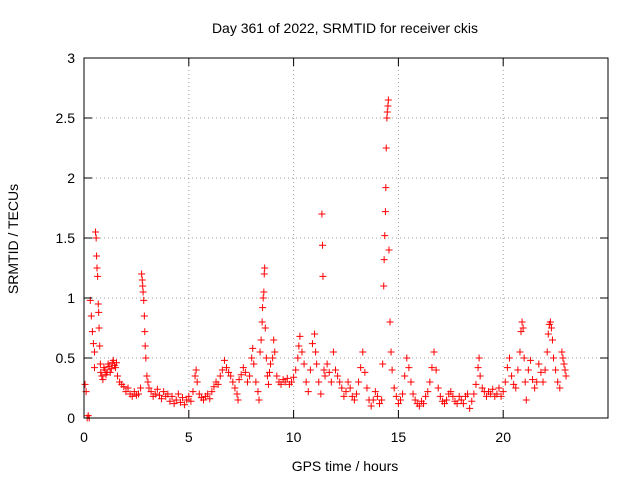 The width and height of the screenshot is (640, 485). What do you see at coordinates (66, 358) in the screenshot?
I see `y-tick-label: 0.5` at bounding box center [66, 358].